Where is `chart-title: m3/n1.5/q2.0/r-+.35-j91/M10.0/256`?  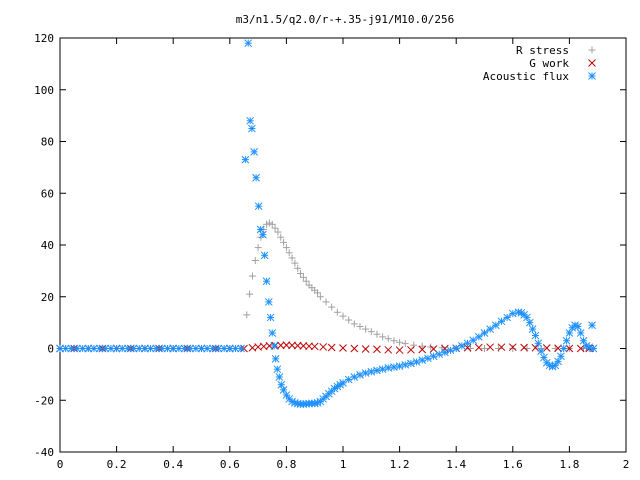 chart-title: m3/n1.5/q2.0/r-+.35-j91/M10.0/256 is located at coordinates (345, 19).